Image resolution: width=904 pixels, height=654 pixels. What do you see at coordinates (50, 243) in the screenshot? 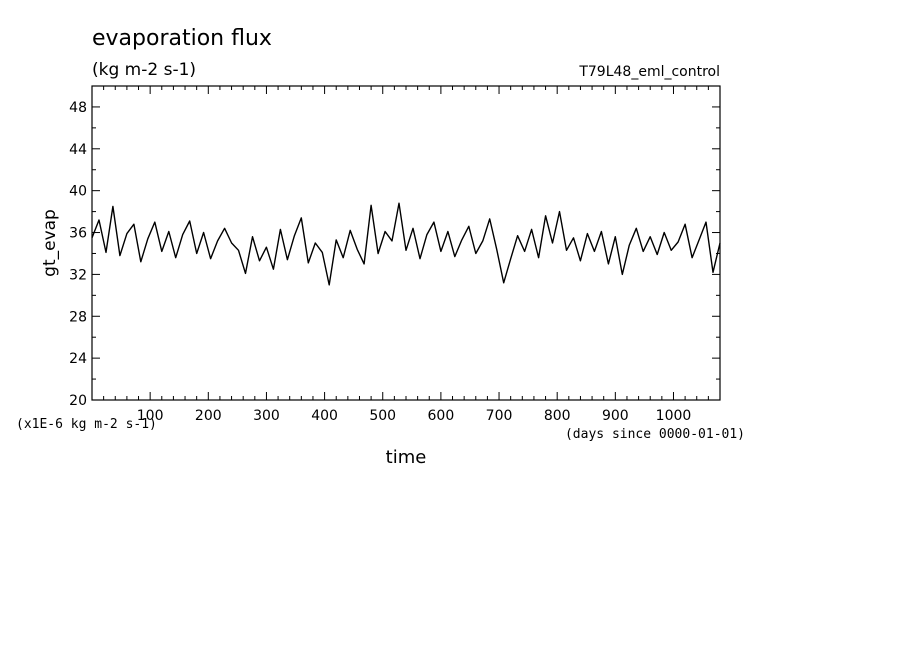
I see `y-axis-label: gt_evap` at bounding box center [50, 243].